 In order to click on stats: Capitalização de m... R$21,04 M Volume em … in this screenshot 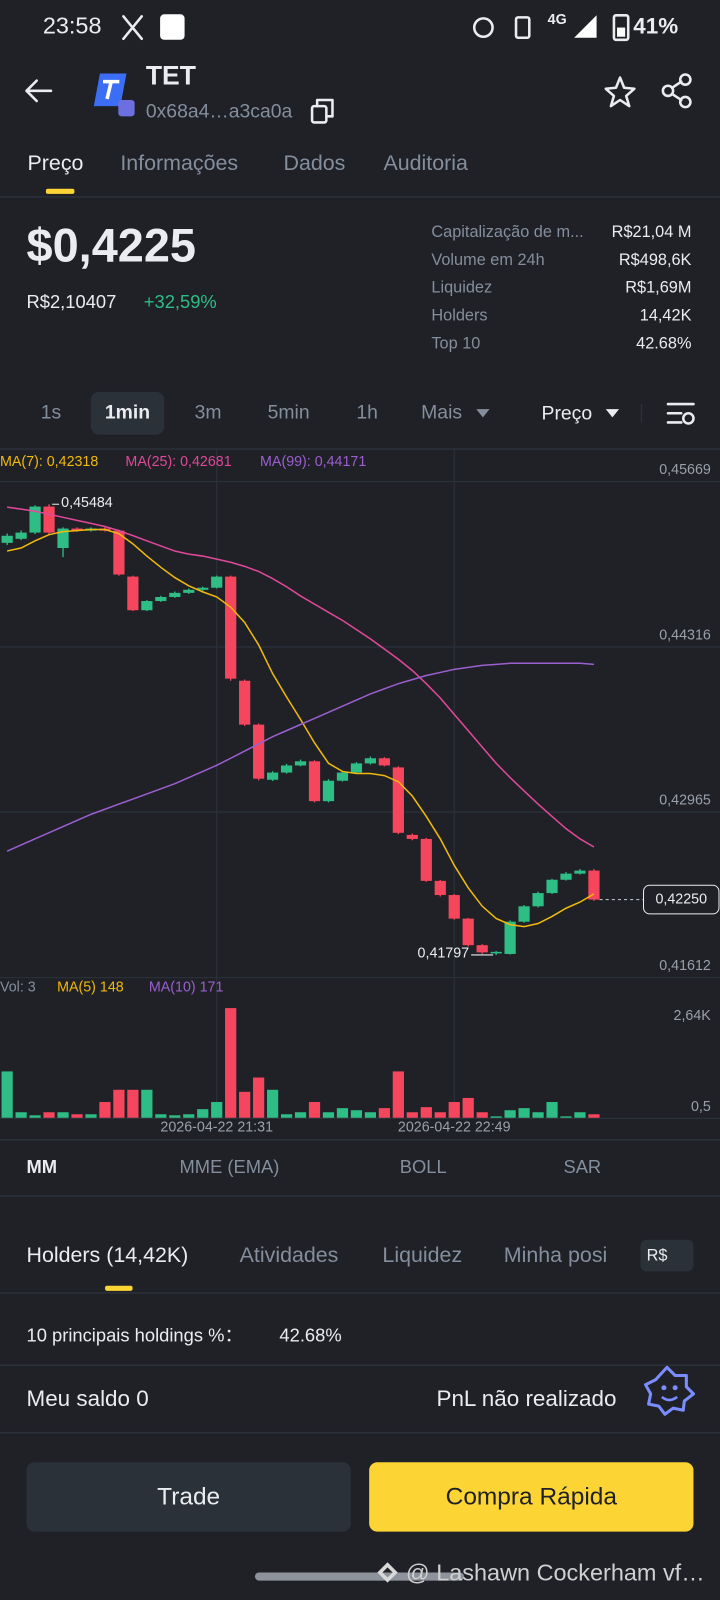, I will do `click(561, 287)`.